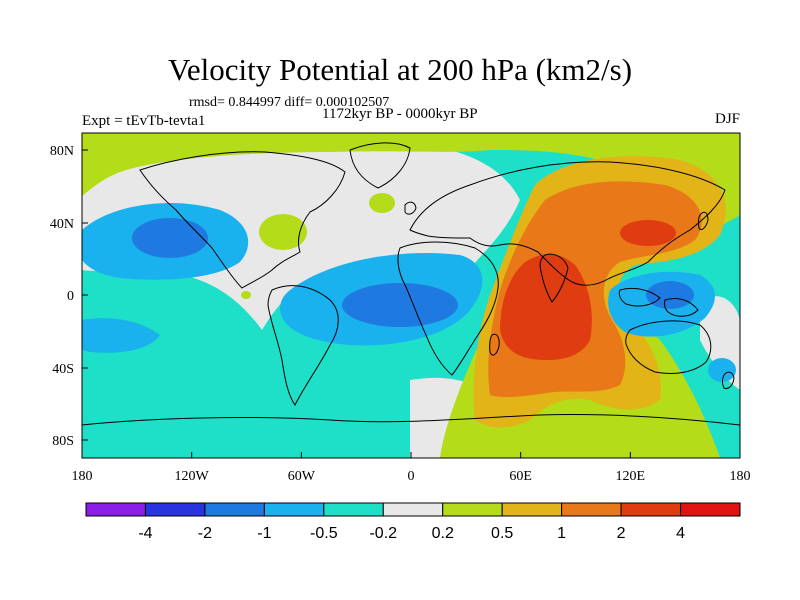 The height and width of the screenshot is (600, 800). What do you see at coordinates (400, 69) in the screenshot?
I see `map-title: Velocity Potential at 200 hPa (km2/s)` at bounding box center [400, 69].